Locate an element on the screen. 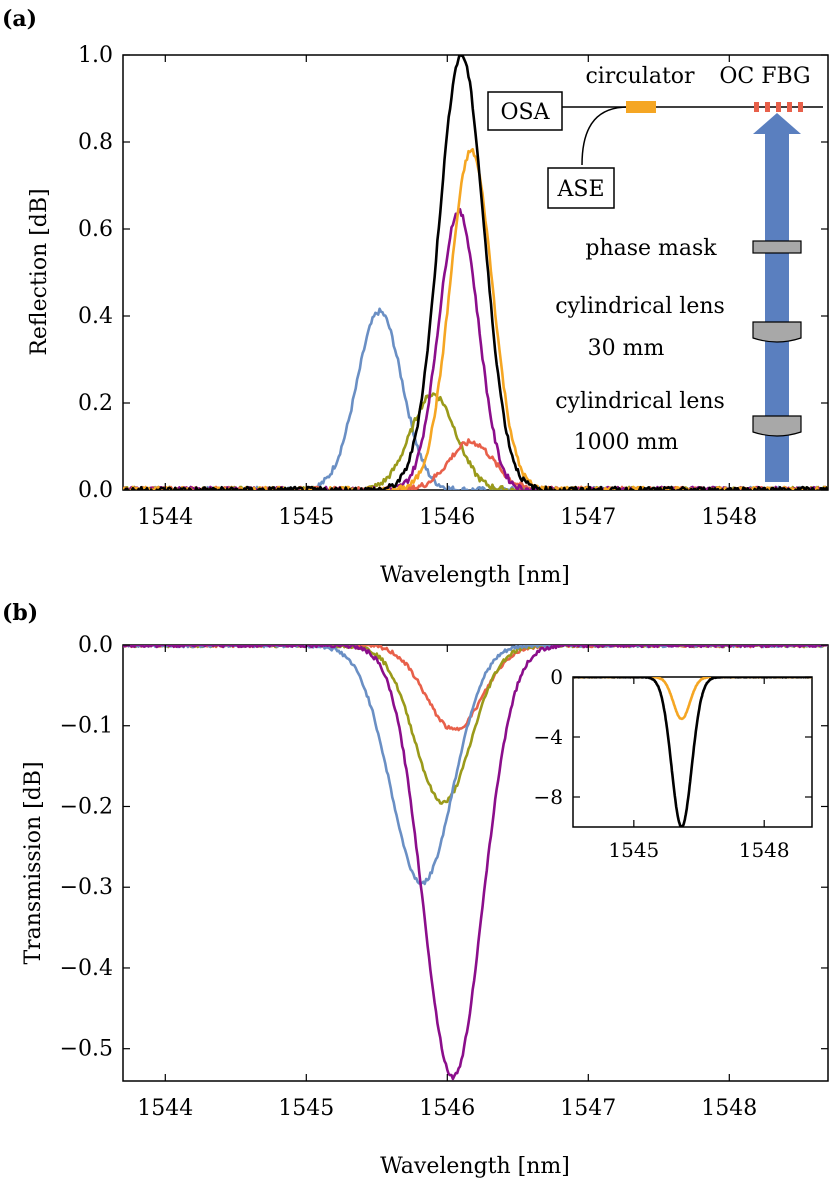 Image resolution: width=830 pixels, height=1186 pixels. ase-box is located at coordinates (581, 188).